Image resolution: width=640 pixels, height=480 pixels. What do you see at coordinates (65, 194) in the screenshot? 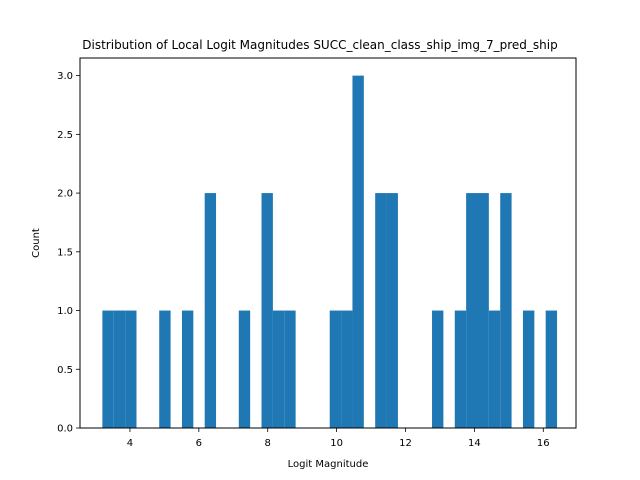
I see `y-tick-label: 2.0` at bounding box center [65, 194].